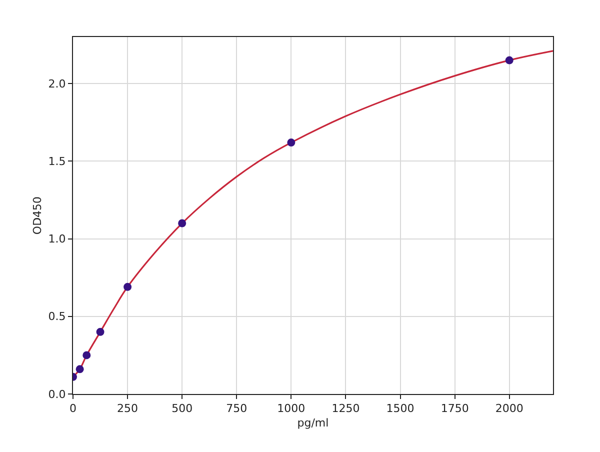 The height and width of the screenshot is (452, 600). Describe the element at coordinates (313, 423) in the screenshot. I see `x-axis-title: pg/ml` at that location.